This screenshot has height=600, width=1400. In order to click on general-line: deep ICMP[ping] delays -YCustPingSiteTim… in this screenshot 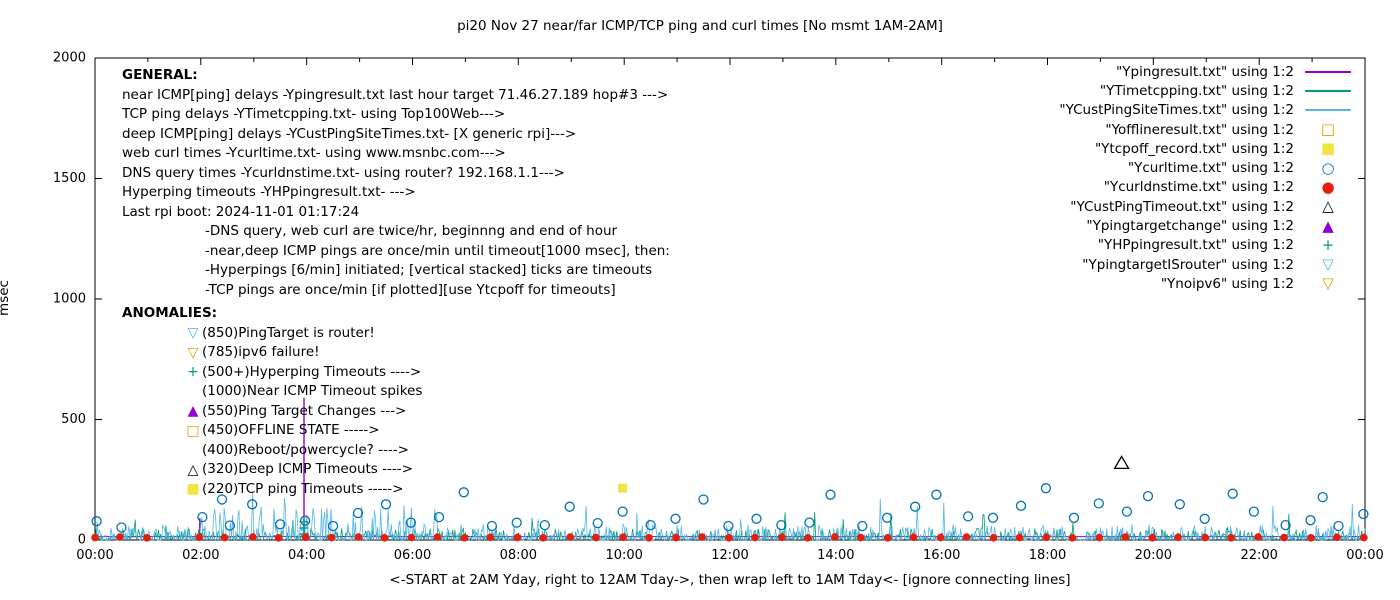, I will do `click(349, 133)`.